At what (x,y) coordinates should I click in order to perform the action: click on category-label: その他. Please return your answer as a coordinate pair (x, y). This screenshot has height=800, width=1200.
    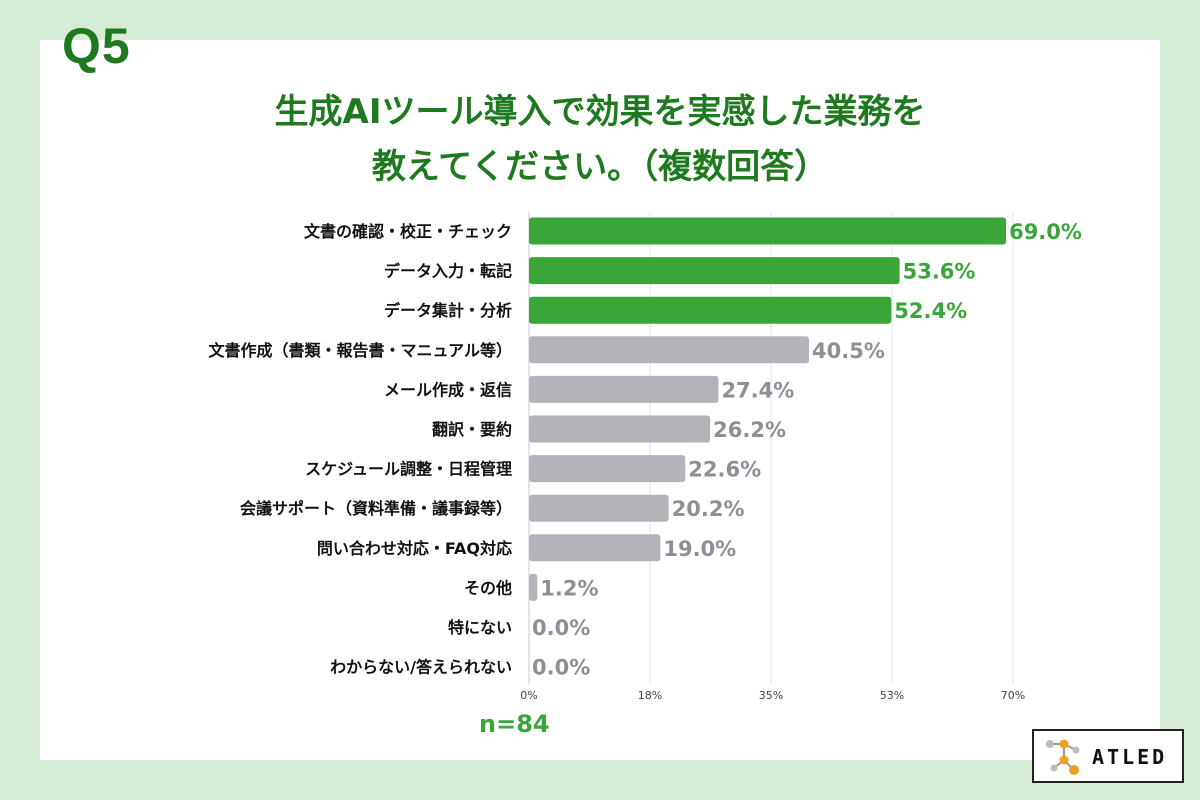
    Looking at the image, I should click on (488, 587).